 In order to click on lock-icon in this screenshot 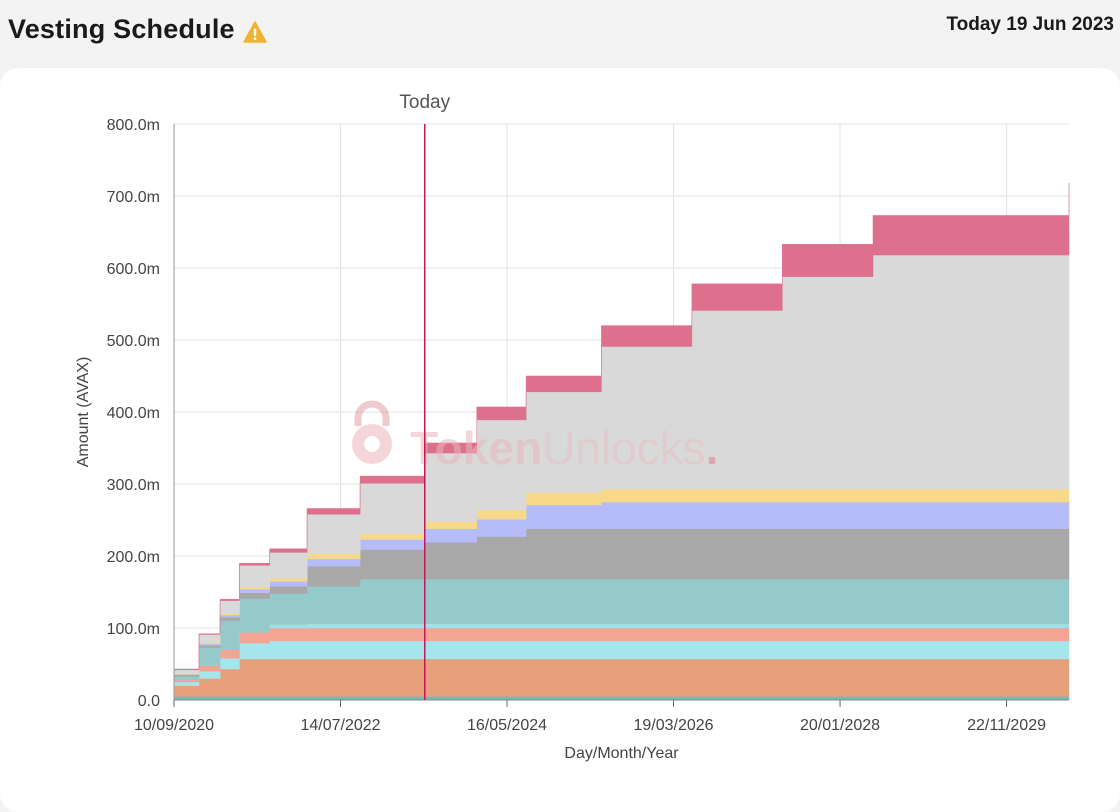, I will do `click(372, 432)`.